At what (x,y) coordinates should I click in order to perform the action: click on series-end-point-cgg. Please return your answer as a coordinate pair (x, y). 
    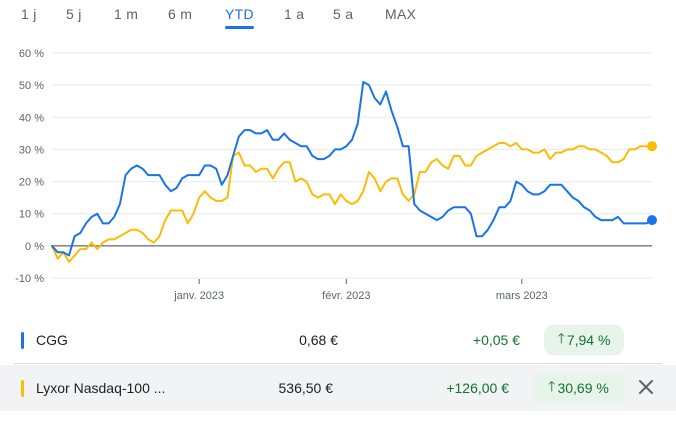
    Looking at the image, I should click on (652, 220).